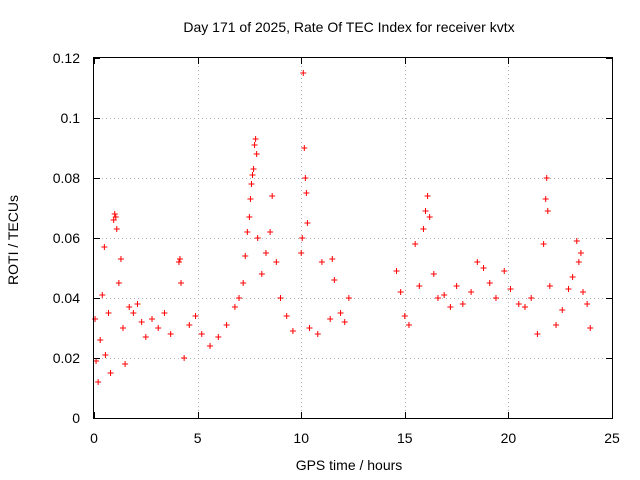 The image size is (640, 480). Describe the element at coordinates (198, 438) in the screenshot. I see `x-tick-label: 5` at that location.